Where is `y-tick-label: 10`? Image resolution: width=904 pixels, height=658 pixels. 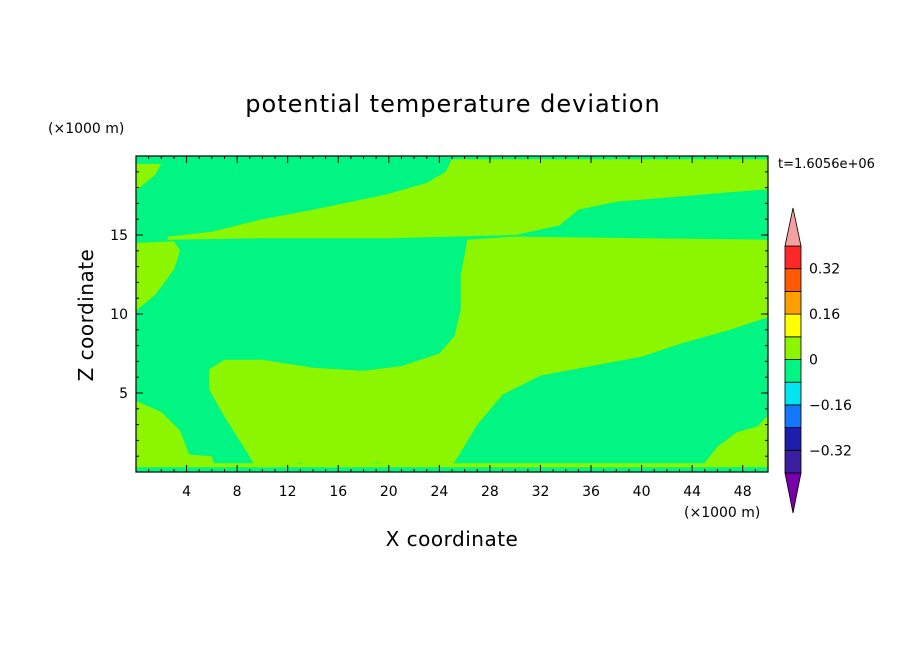
y-tick-label: 10 is located at coordinates (119, 315).